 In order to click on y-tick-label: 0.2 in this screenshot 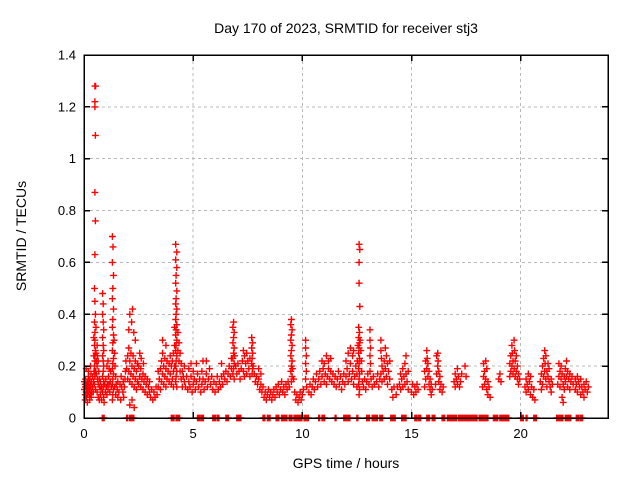, I will do `click(67, 366)`.